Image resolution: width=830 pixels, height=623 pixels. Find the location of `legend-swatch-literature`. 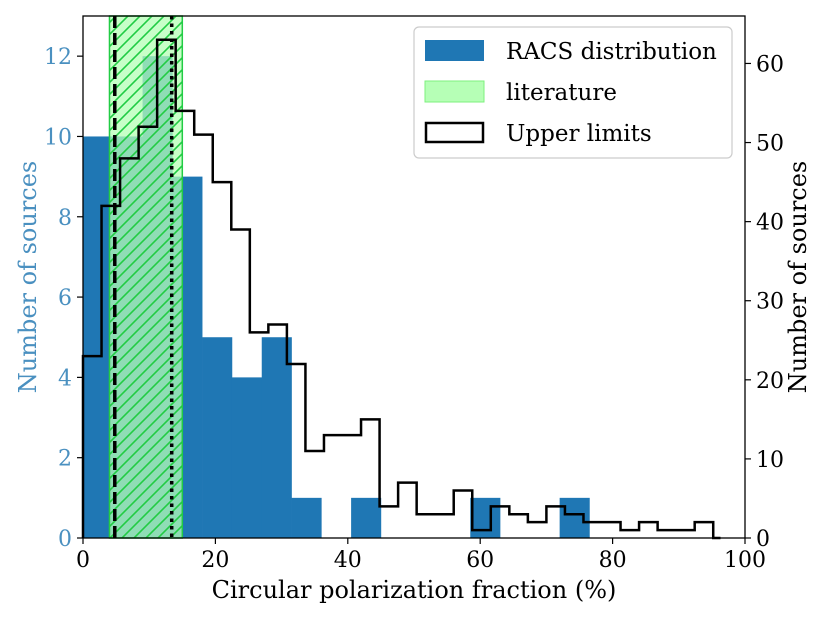

legend-swatch-literature is located at coordinates (454, 91).